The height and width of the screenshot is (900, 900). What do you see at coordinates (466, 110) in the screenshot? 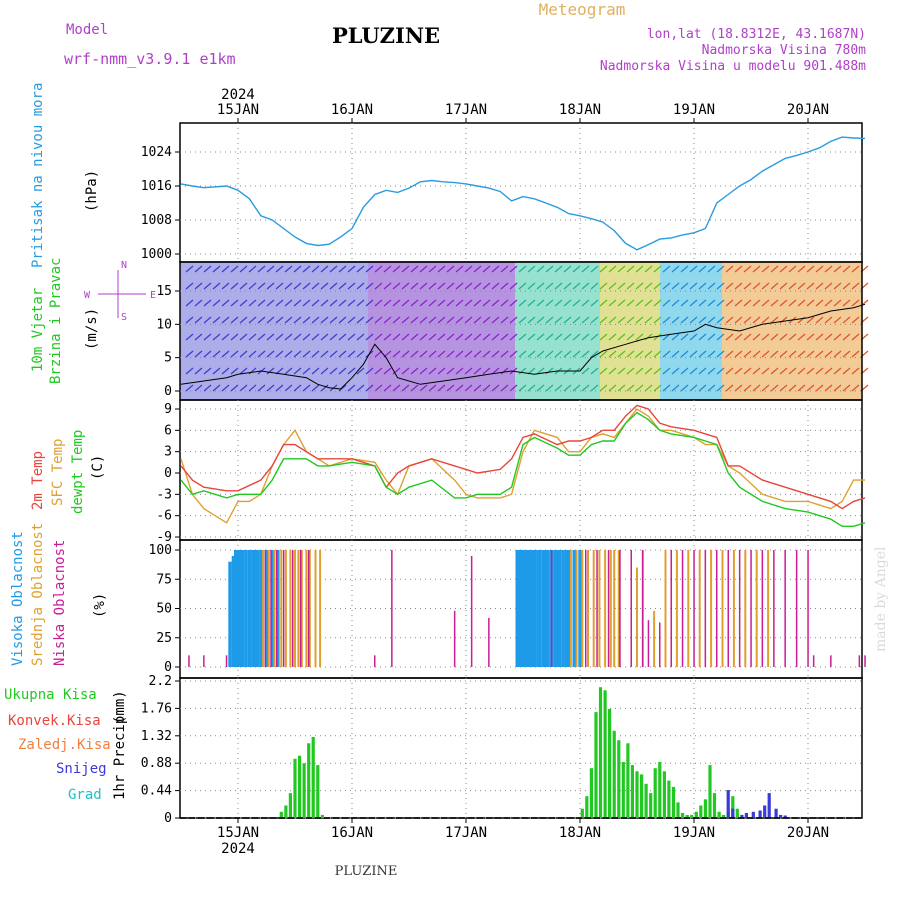
I see `top-date-label: 17JAN` at bounding box center [466, 110].